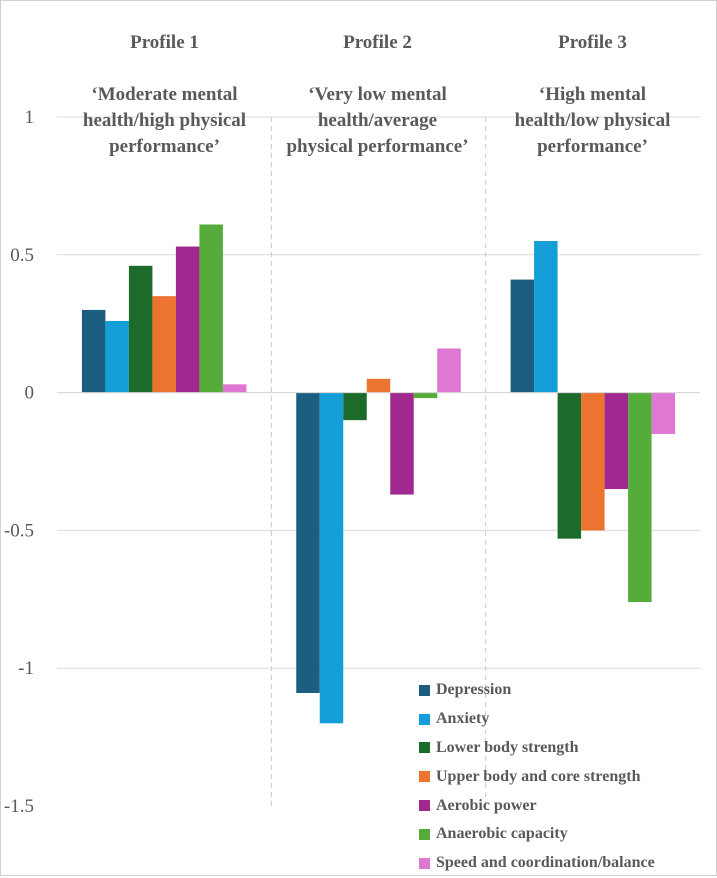  I want to click on legend-label-upper-body-core-strength: Upper body and core strength, so click(538, 776).